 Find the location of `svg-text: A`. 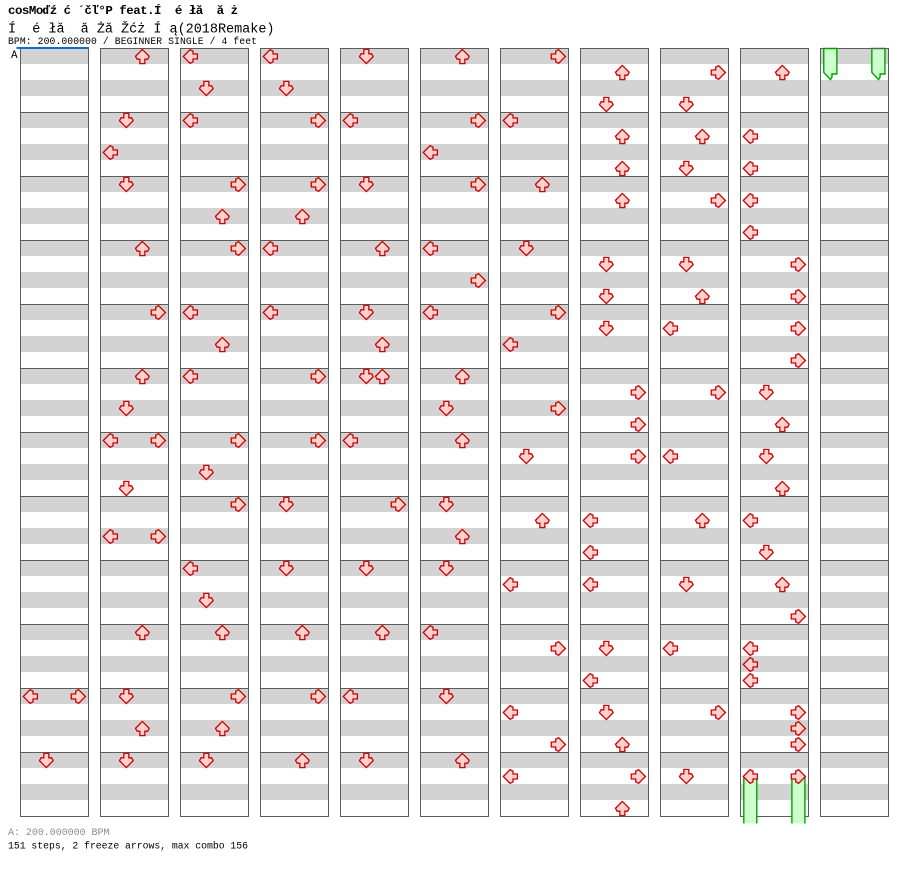

svg-text: A is located at coordinates (14, 56).